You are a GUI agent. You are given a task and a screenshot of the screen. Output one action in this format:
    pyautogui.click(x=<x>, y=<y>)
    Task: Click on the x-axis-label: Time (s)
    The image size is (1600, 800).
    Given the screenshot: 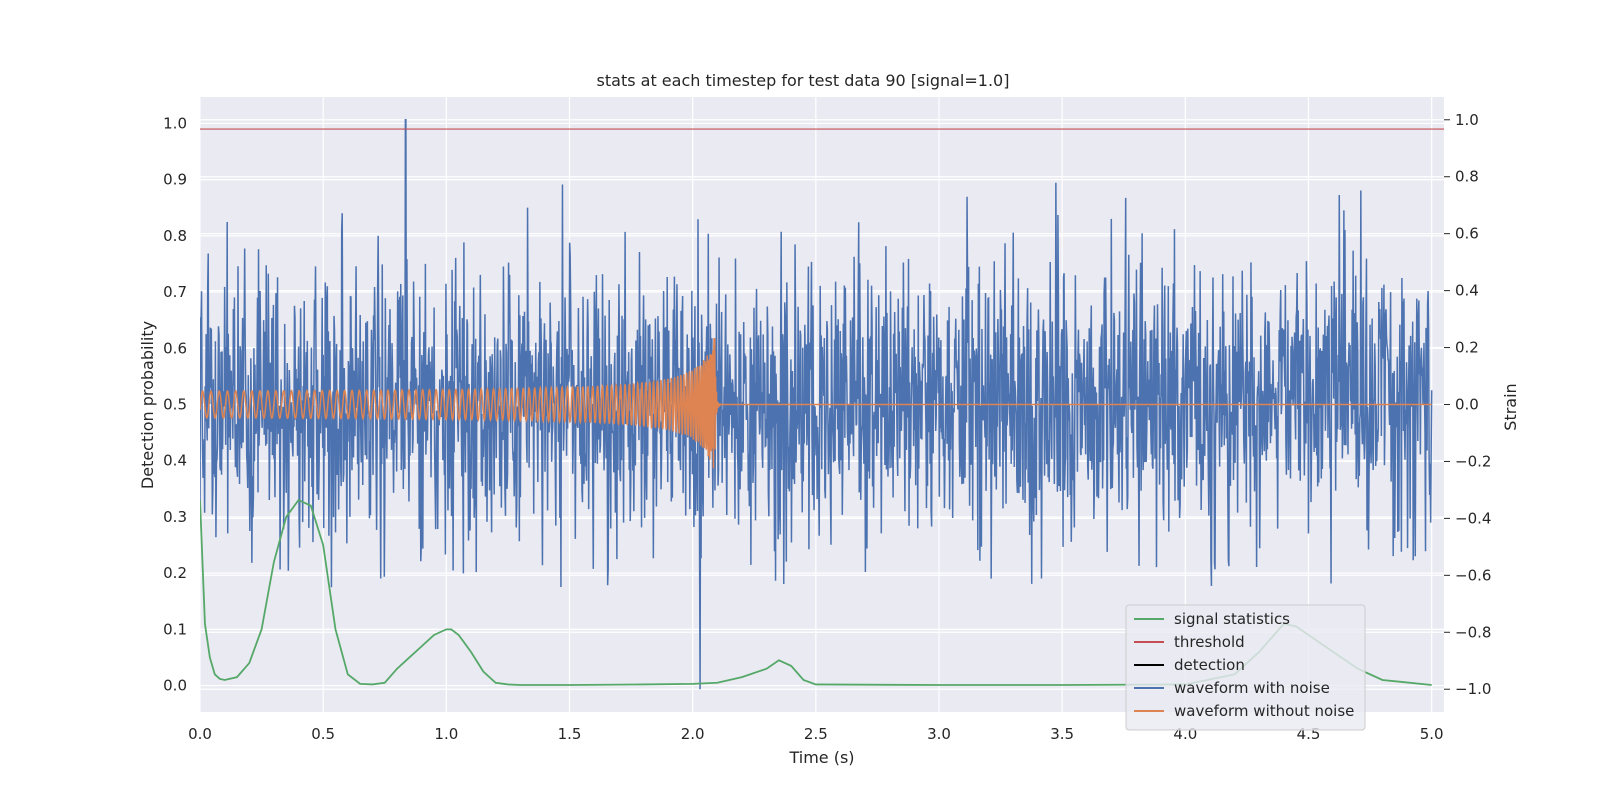 What is the action you would take?
    pyautogui.click(x=821, y=757)
    